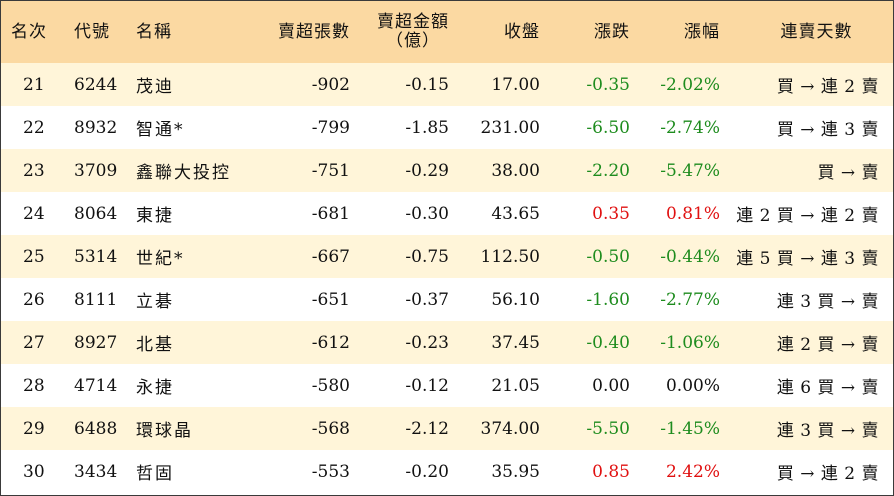 This screenshot has width=894, height=496. What do you see at coordinates (96, 299) in the screenshot?
I see `cell-code: 8111` at bounding box center [96, 299].